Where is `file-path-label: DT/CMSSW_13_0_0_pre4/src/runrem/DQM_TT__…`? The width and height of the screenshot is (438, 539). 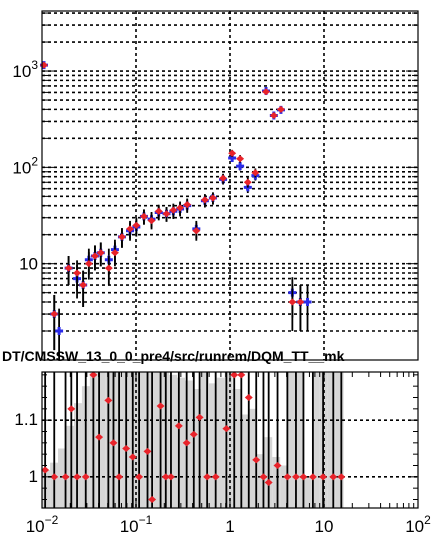
file-path-label: DT/CMSSW_13_0_0_pre4/src/runrem/DQM_TT__… is located at coordinates (173, 356).